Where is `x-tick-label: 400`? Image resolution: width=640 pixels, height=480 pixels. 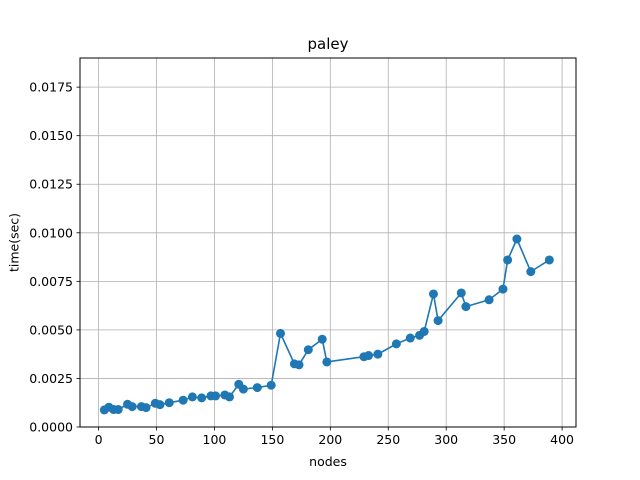
x-tick-label: 400 is located at coordinates (562, 439).